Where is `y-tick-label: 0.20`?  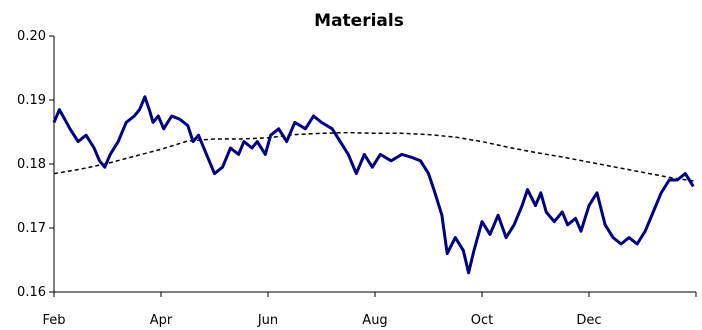 y-tick-label: 0.20 is located at coordinates (31, 36).